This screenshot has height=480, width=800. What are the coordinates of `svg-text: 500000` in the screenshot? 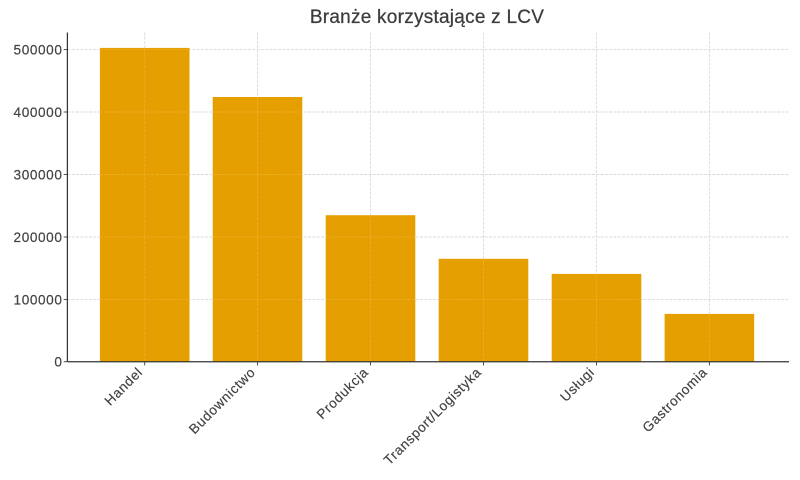 It's located at (38, 50).